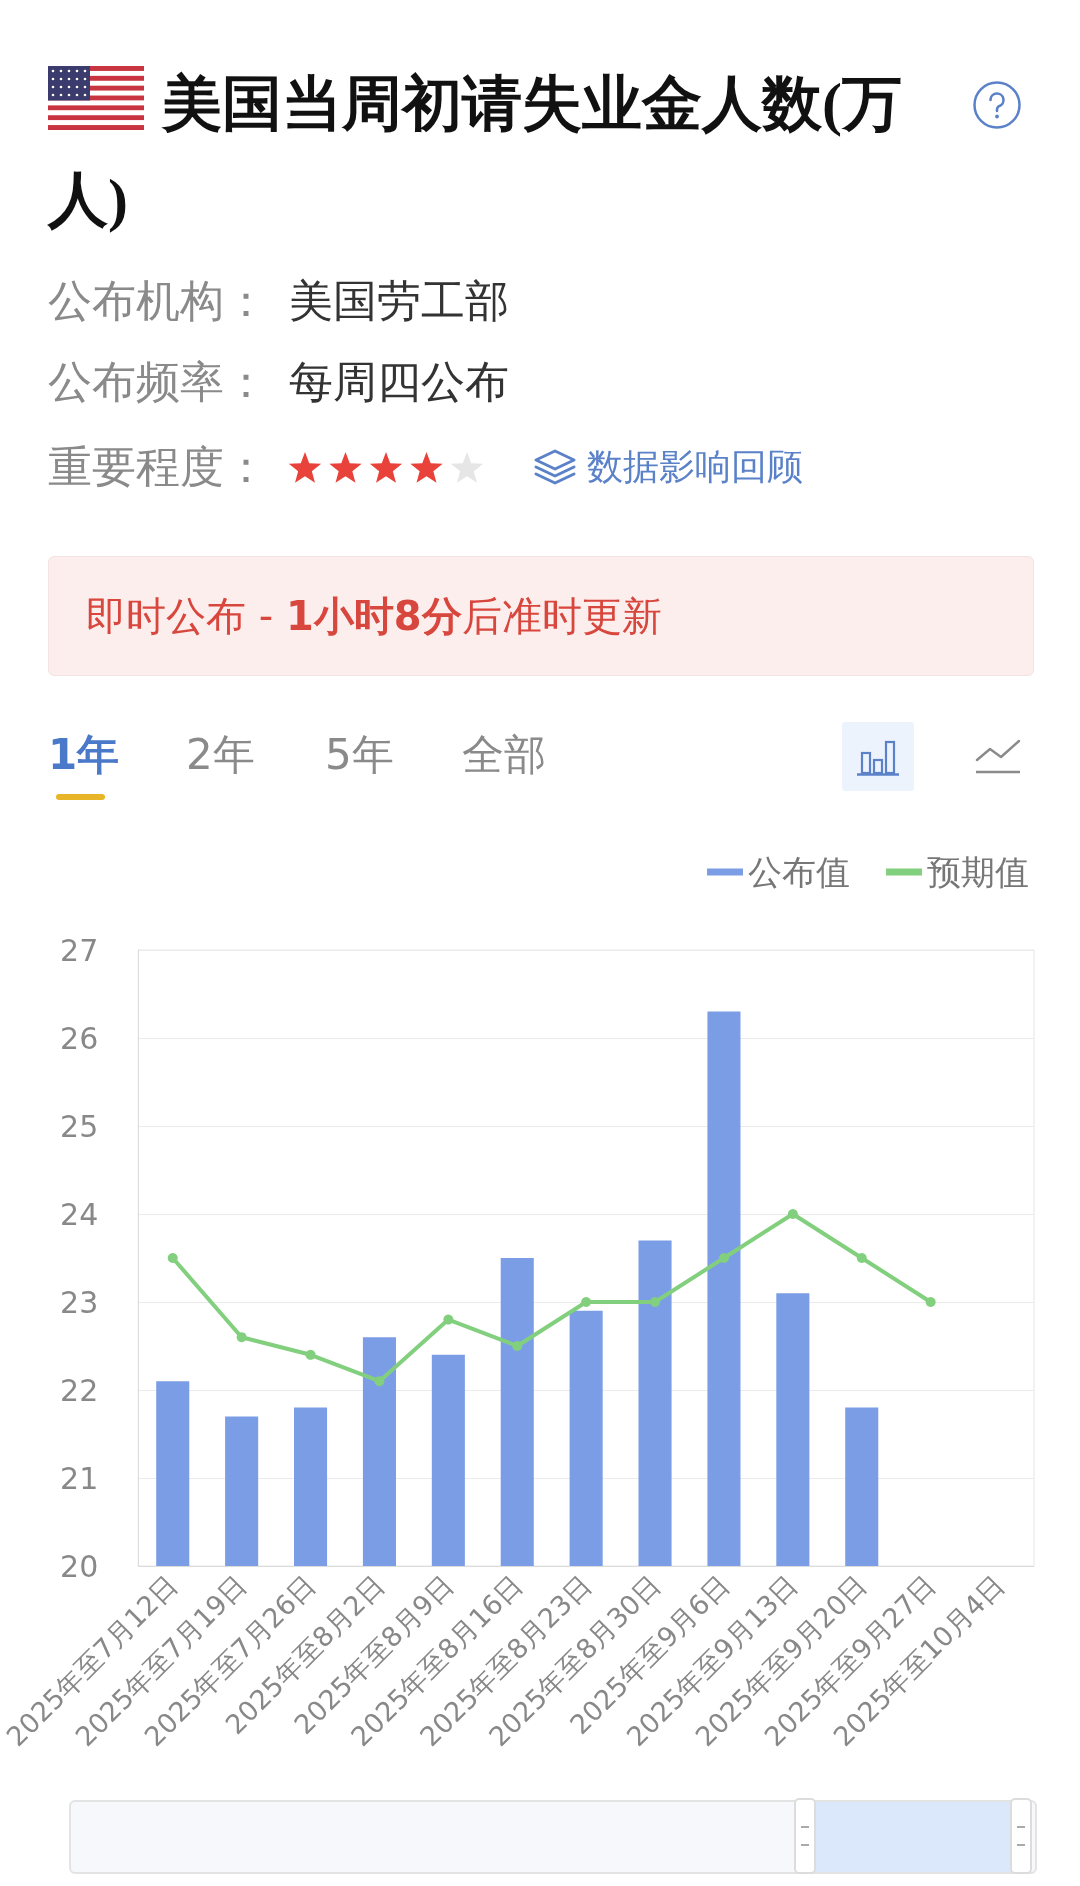 The image size is (1080, 1886). What do you see at coordinates (79, 1126) in the screenshot?
I see `y-tick-label: 25` at bounding box center [79, 1126].